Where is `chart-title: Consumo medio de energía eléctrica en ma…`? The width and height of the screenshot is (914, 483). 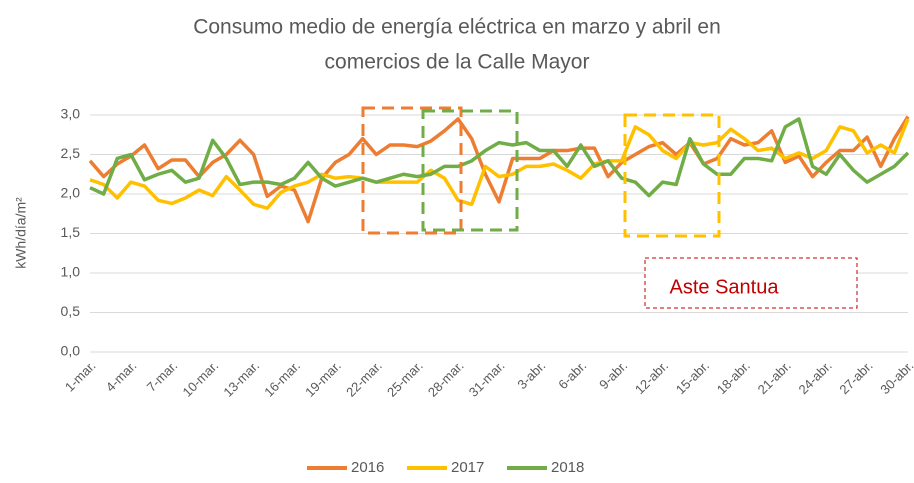 chart-title: Consumo medio de energía eléctrica en ma… is located at coordinates (457, 27).